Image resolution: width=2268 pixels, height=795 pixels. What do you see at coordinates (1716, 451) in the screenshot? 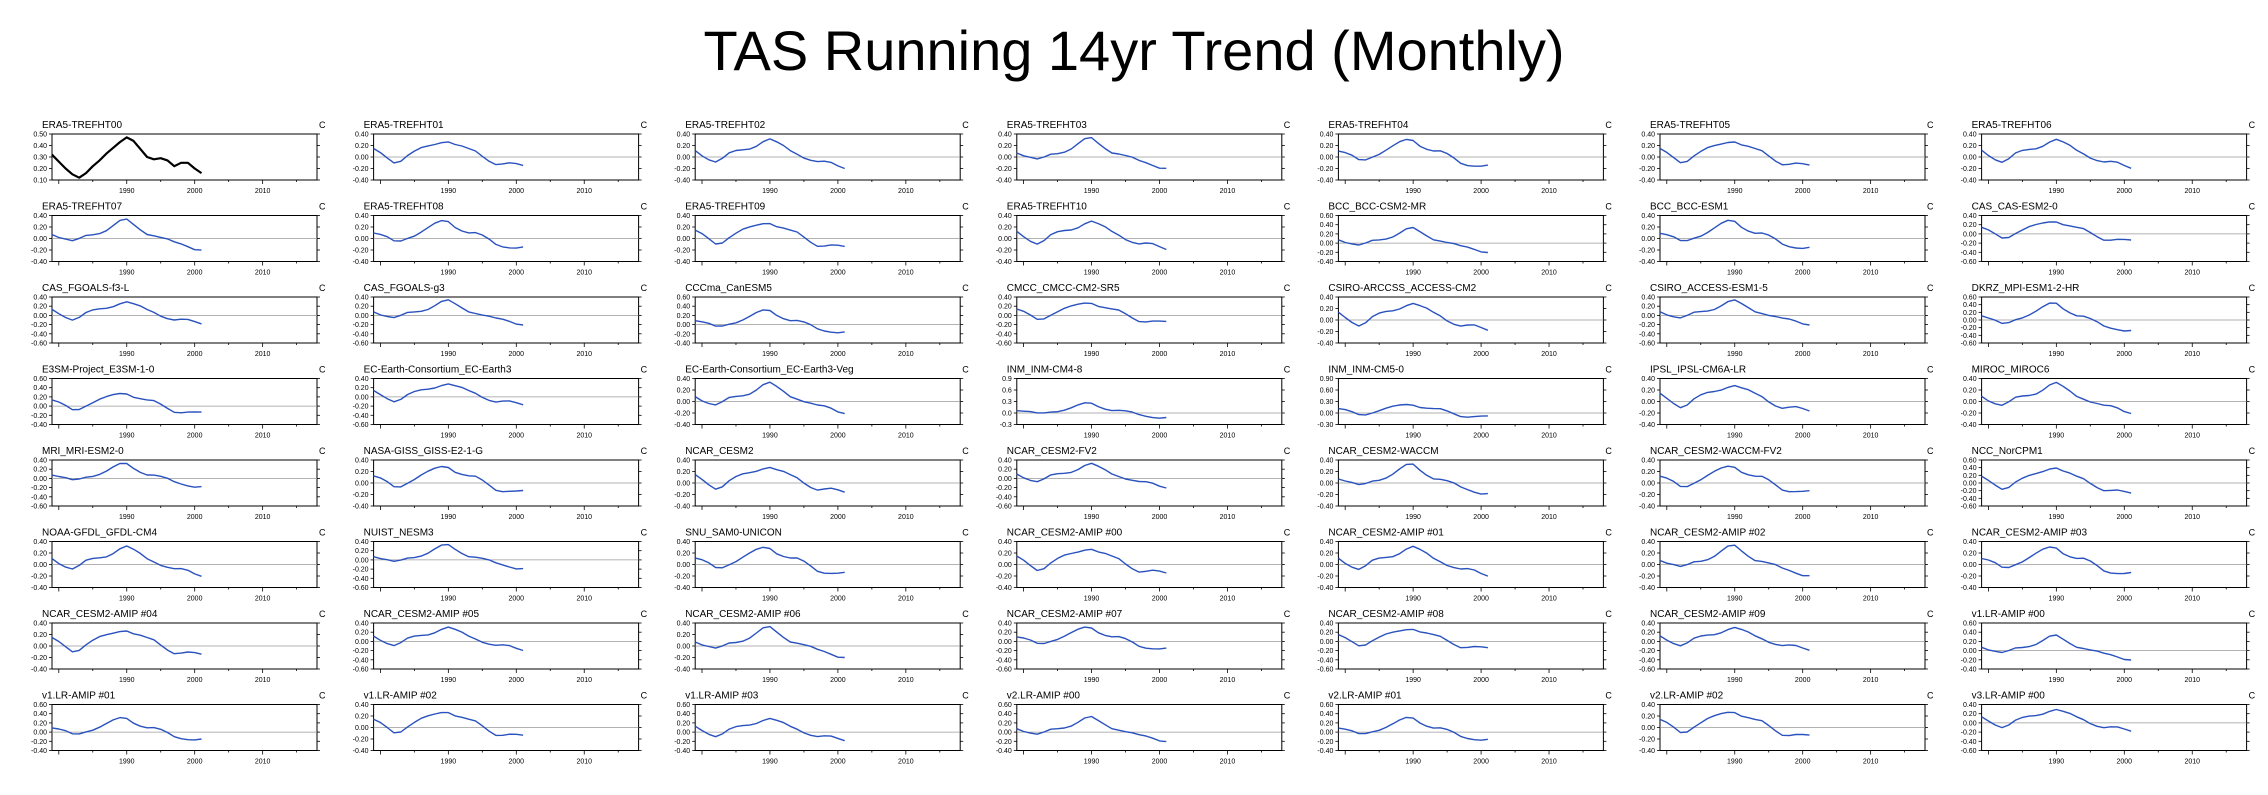
I see `panel-title: NCAR_CESM2-WACCM-FV2` at bounding box center [1716, 451].